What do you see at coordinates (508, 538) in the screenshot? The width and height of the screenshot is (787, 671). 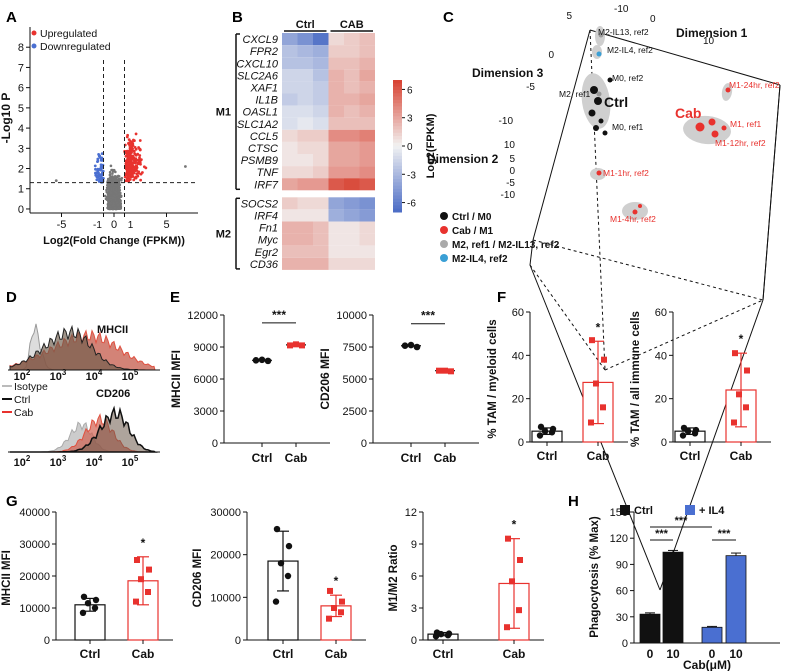 I see `g2-point-cab` at bounding box center [508, 538].